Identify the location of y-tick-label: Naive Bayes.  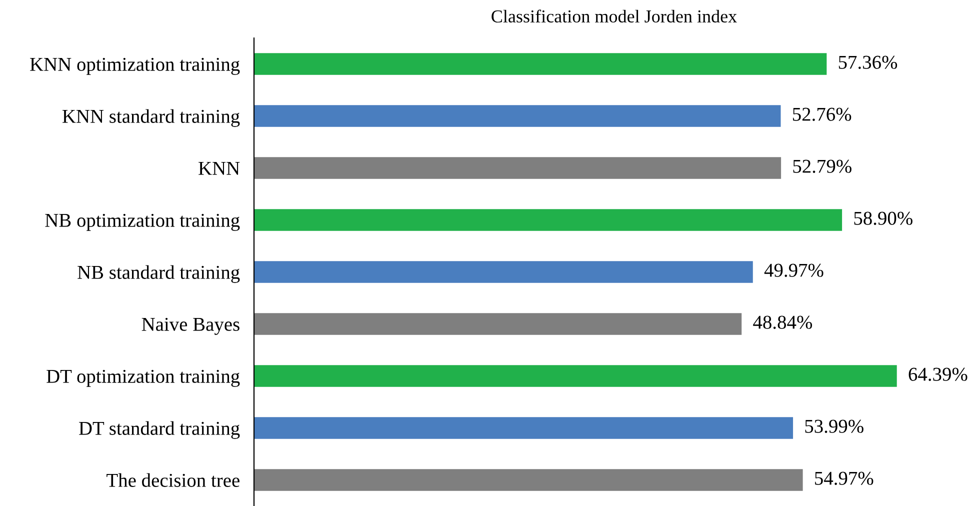
(191, 326).